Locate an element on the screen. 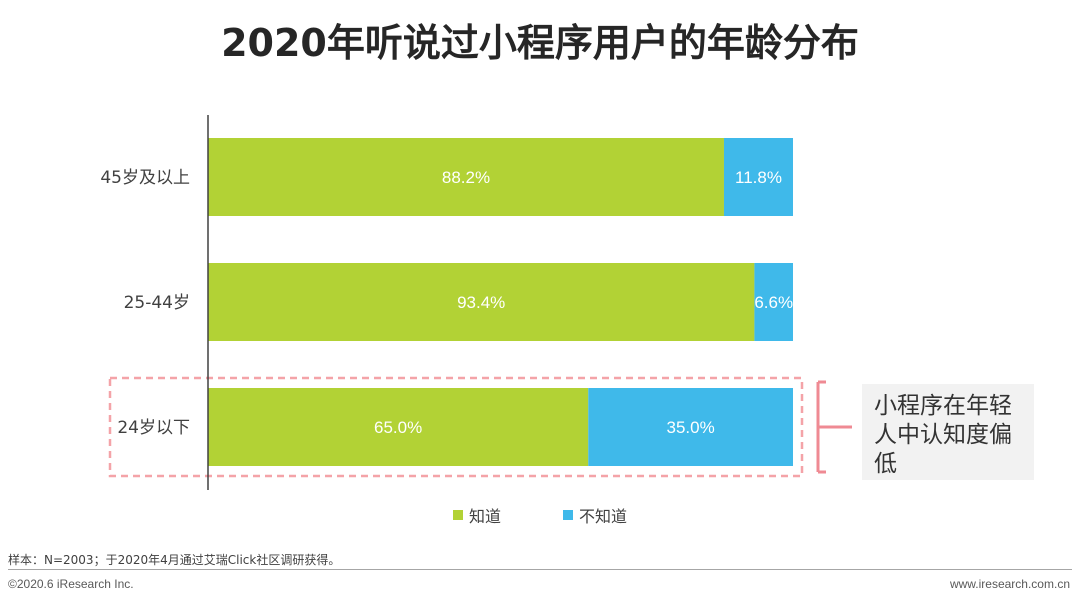  copyright-text: ©2020.6 iResearch Inc. is located at coordinates (71, 584).